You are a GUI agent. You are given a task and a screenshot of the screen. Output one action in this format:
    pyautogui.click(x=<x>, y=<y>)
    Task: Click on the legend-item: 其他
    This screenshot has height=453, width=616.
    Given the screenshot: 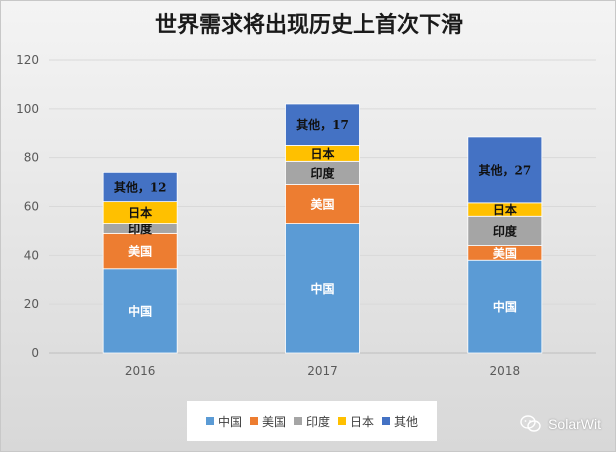 What is the action you would take?
    pyautogui.click(x=400, y=421)
    